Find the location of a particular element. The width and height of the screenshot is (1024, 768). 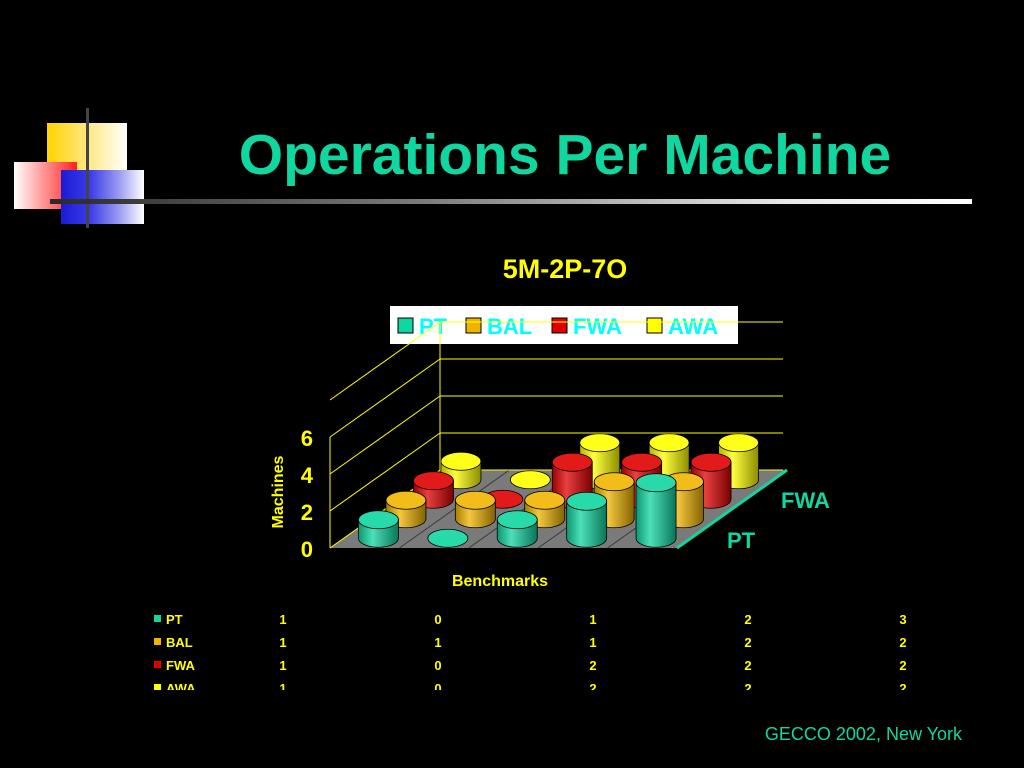

table-series-label: AWA is located at coordinates (181, 688).